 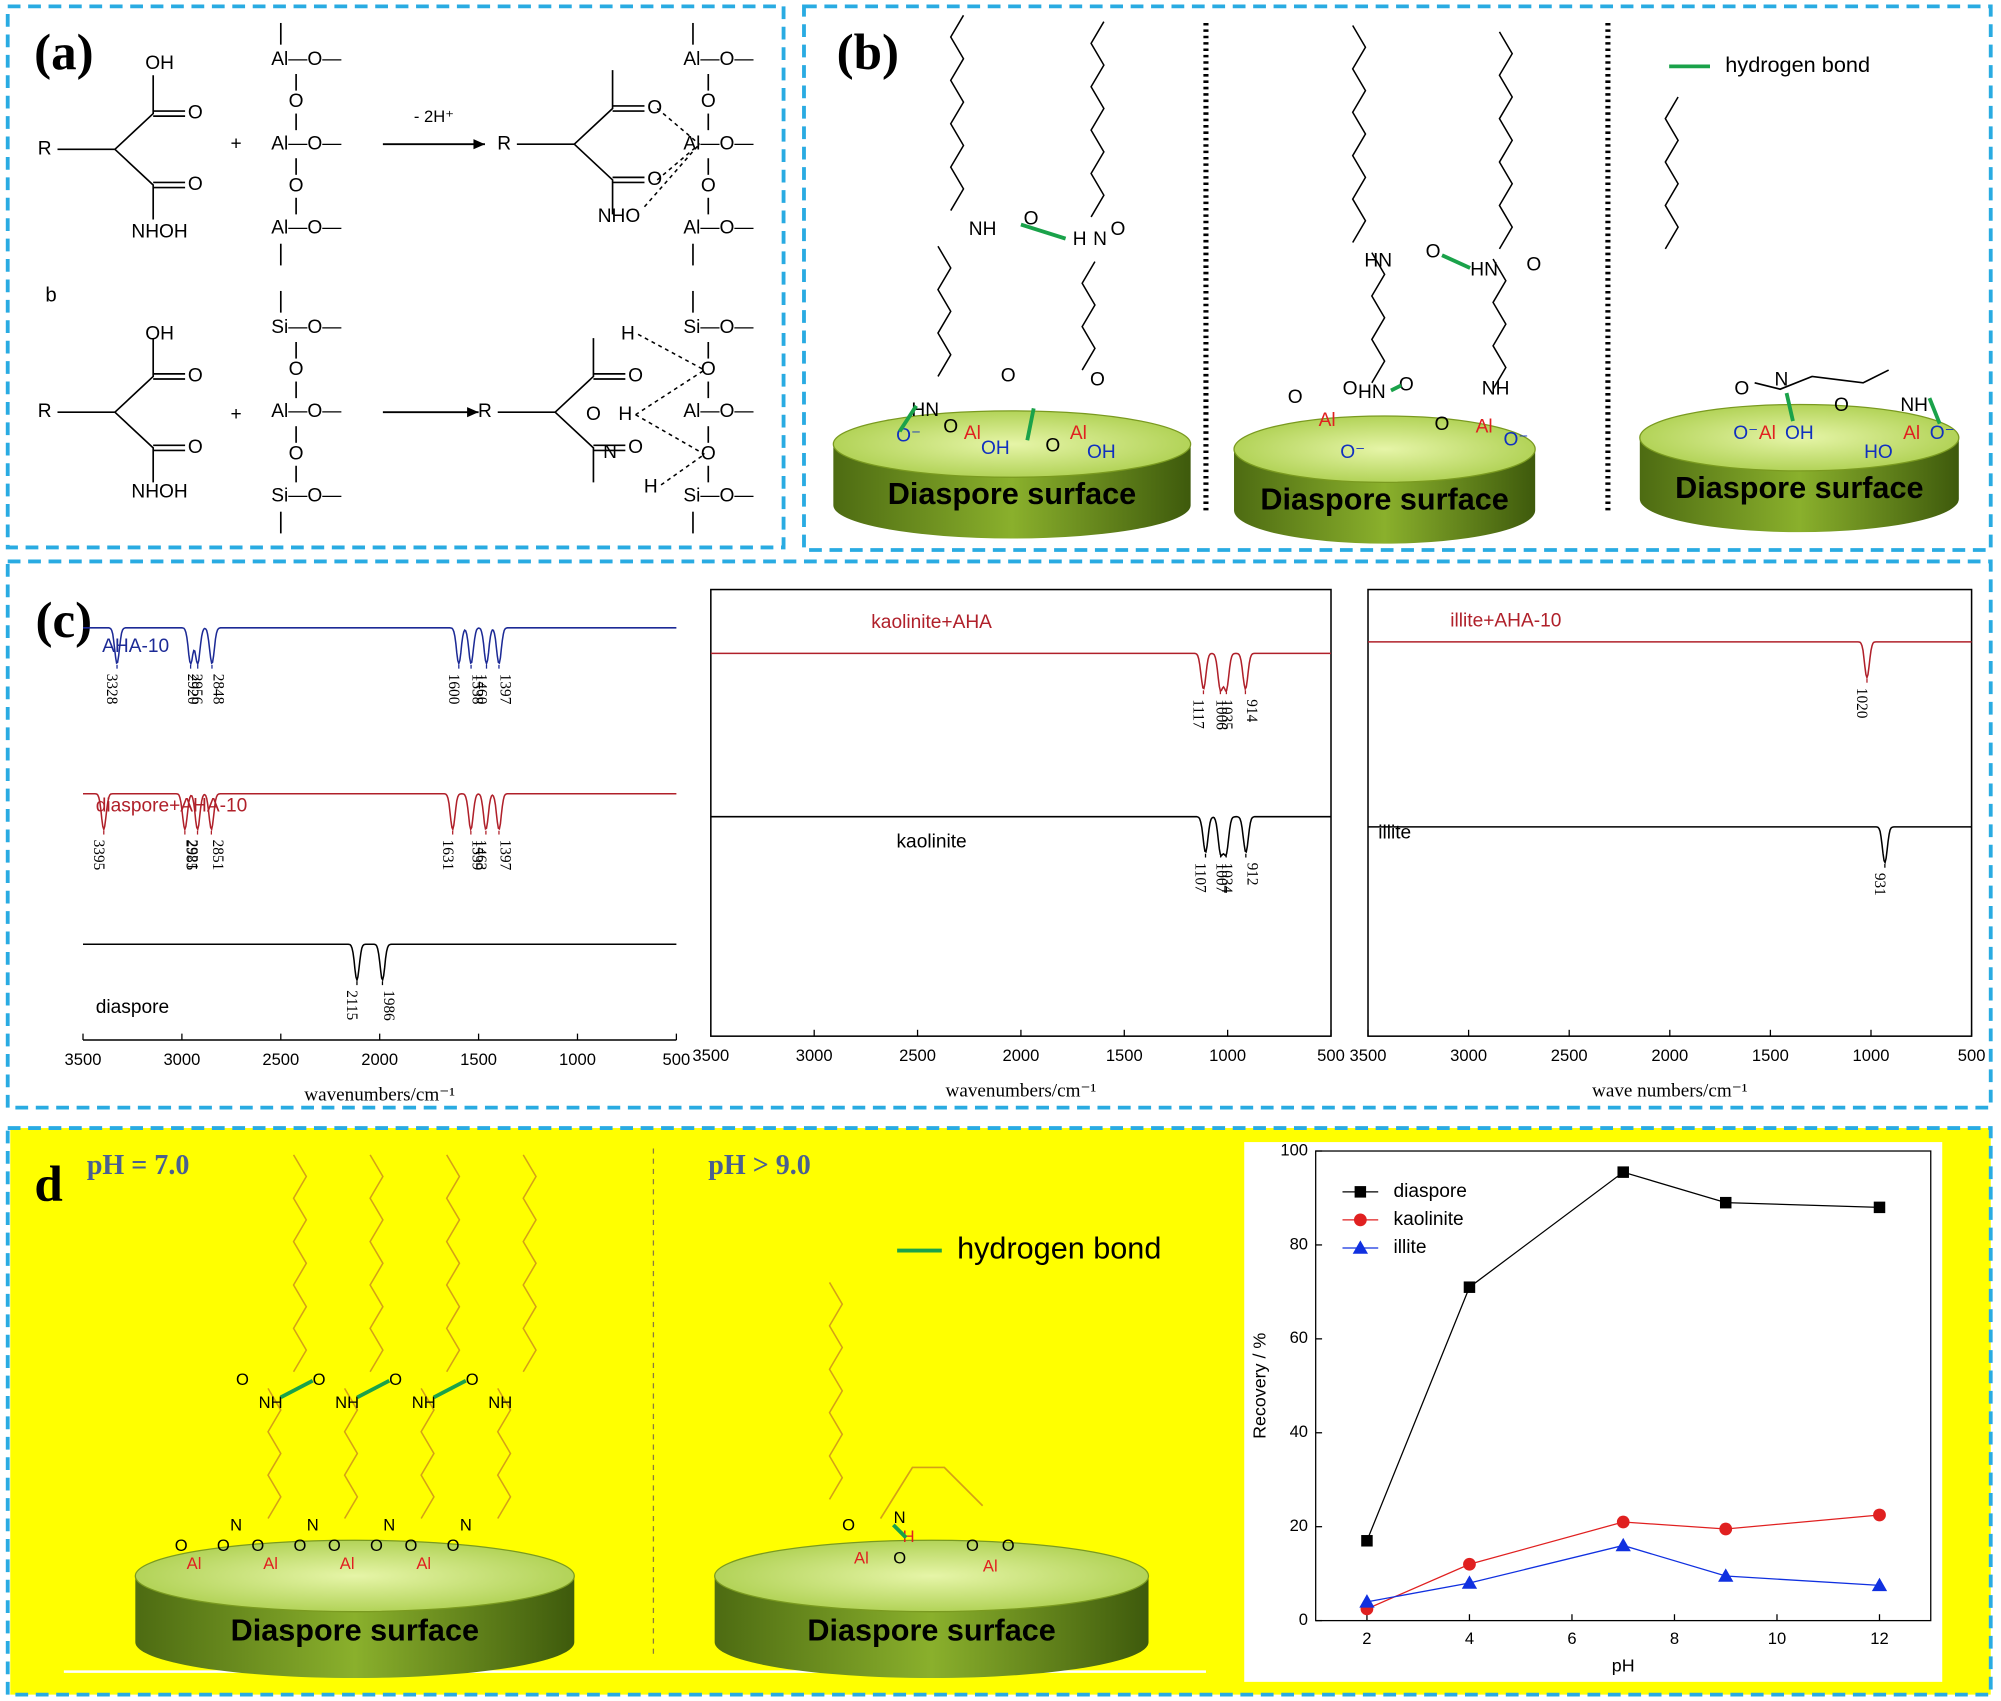 I want to click on peak-label: 2985, so click(x=190, y=855).